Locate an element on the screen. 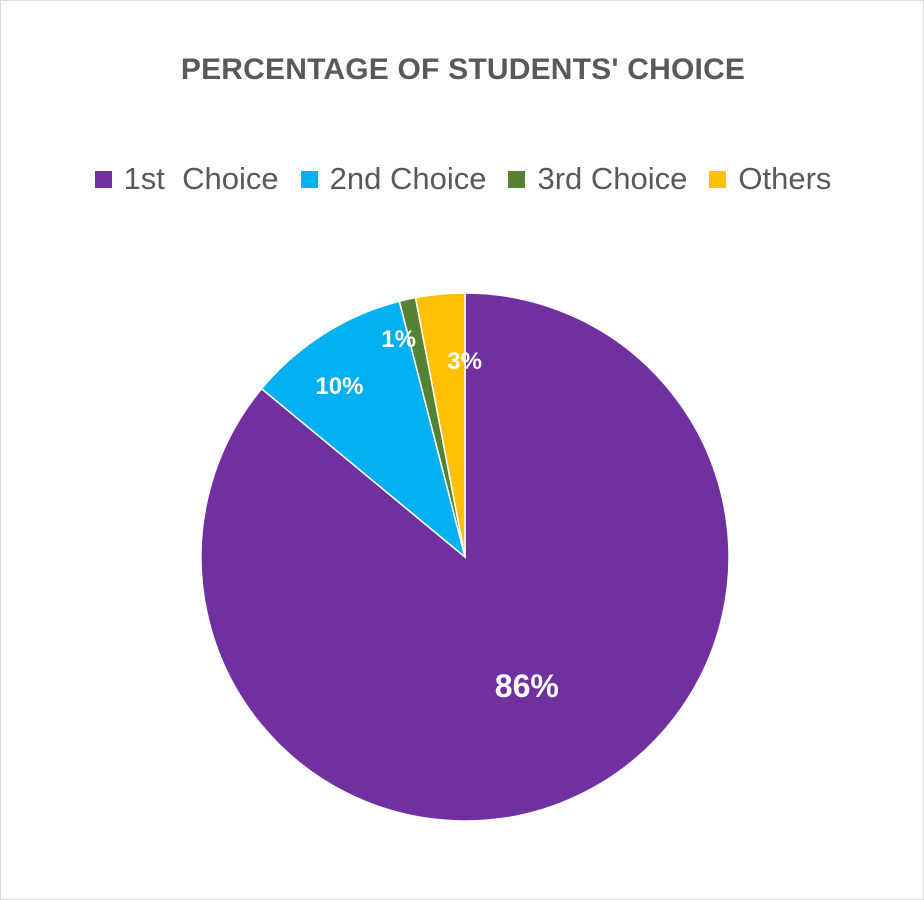 This screenshot has width=924, height=900. legend-swatch-2nd-choice is located at coordinates (309, 179).